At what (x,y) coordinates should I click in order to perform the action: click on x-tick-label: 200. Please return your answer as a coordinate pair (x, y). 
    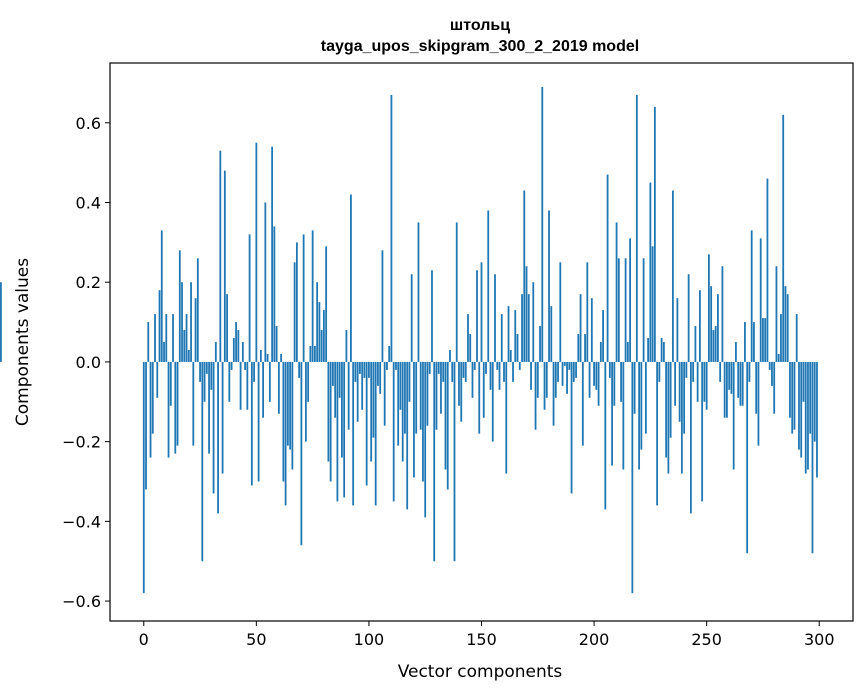
    Looking at the image, I should click on (594, 639).